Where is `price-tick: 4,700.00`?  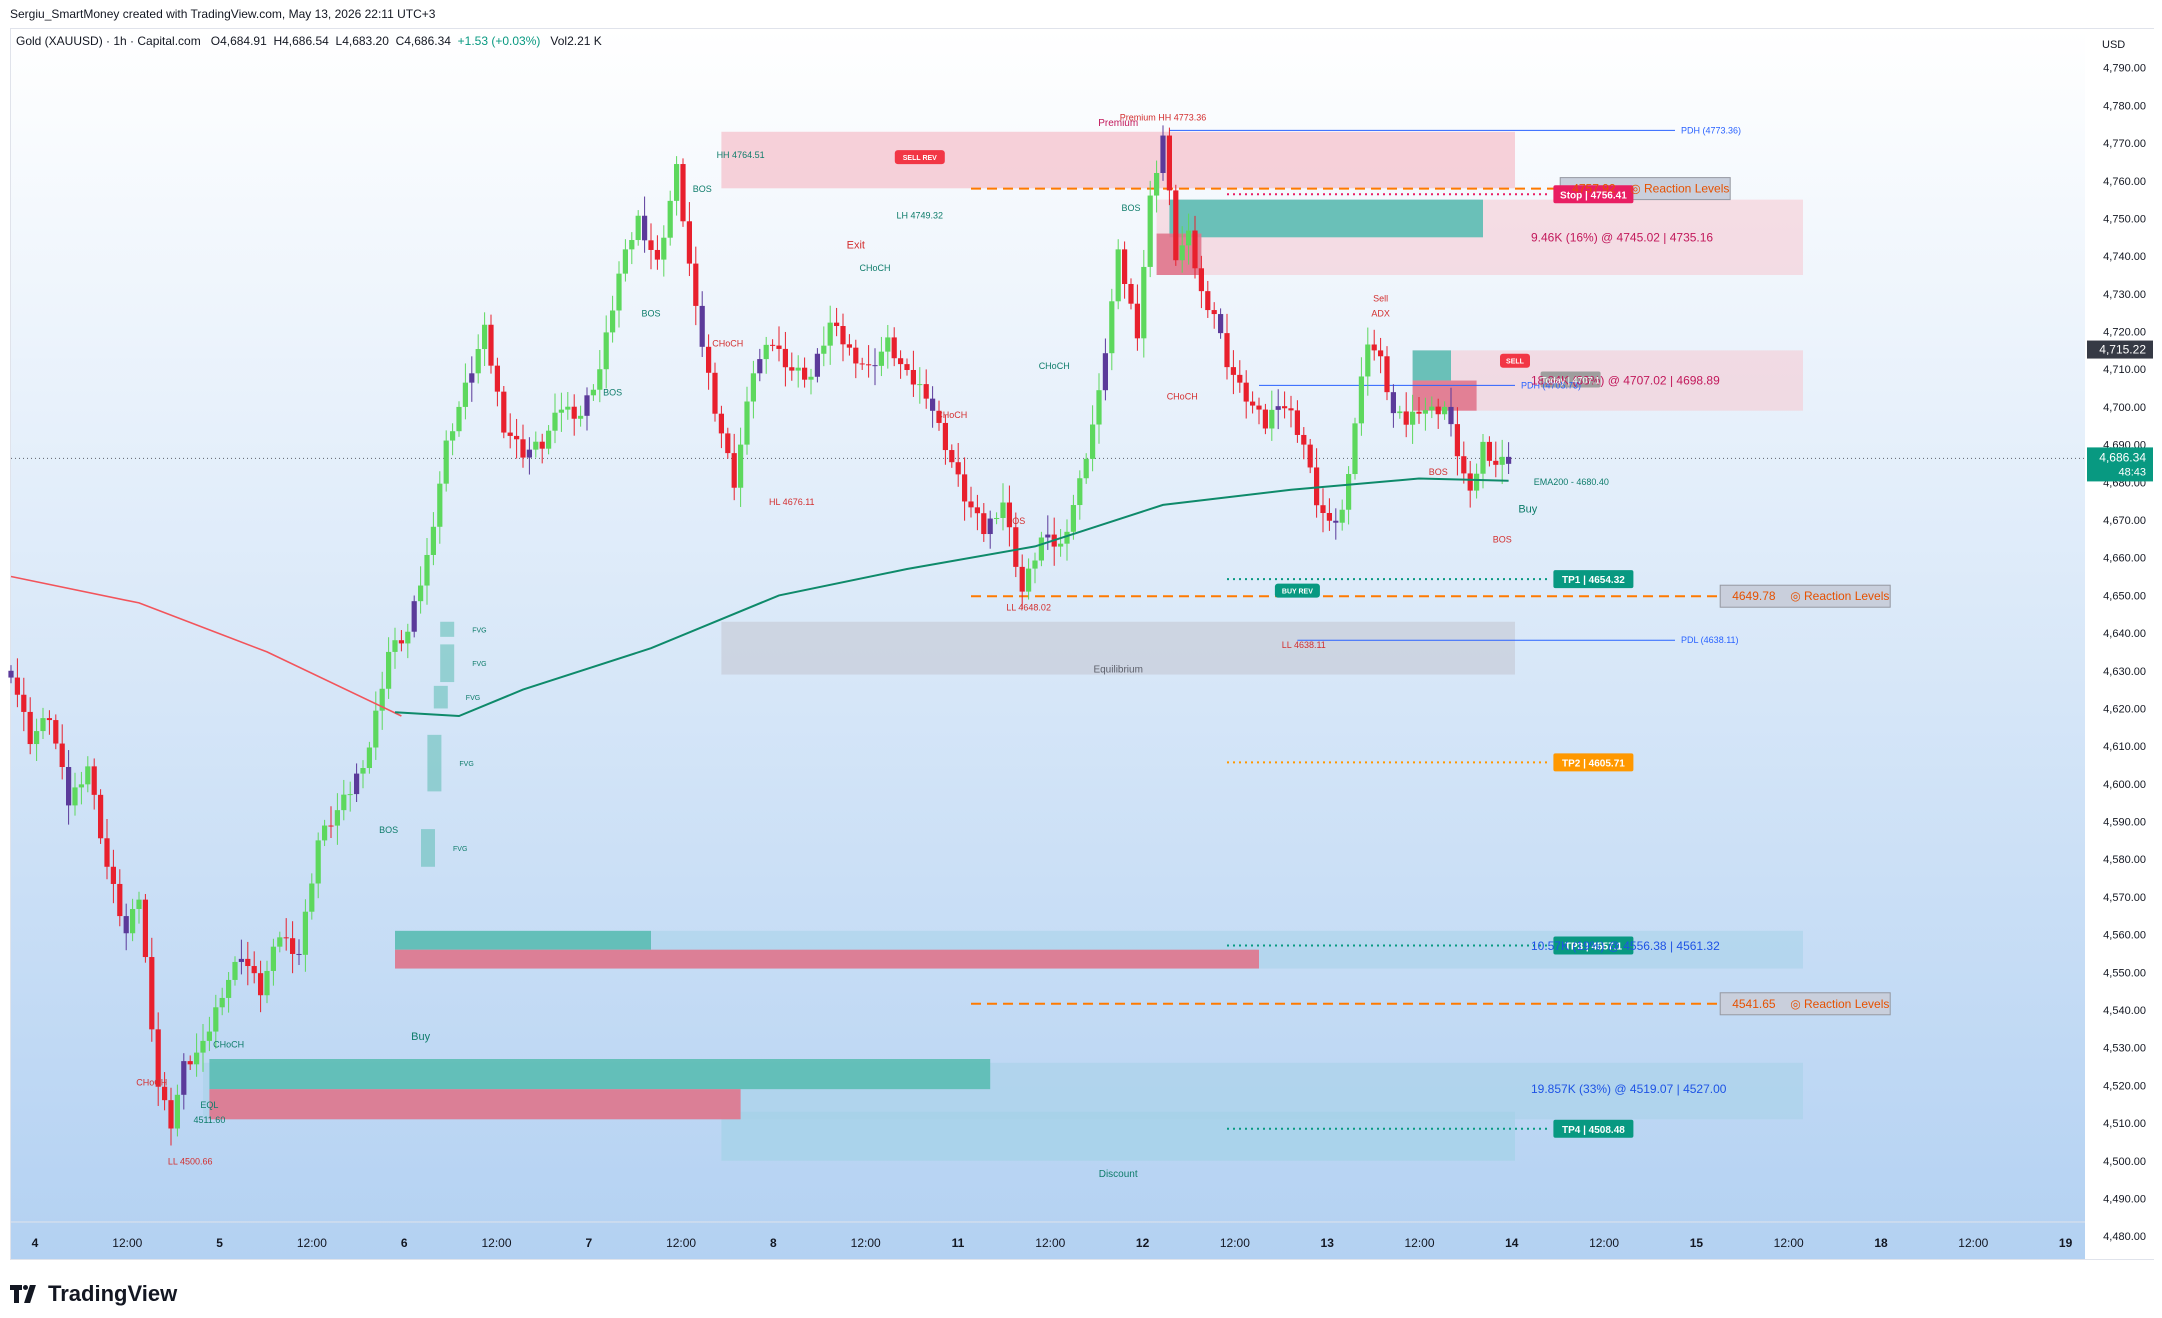
price-tick: 4,700.00 is located at coordinates (2124, 408).